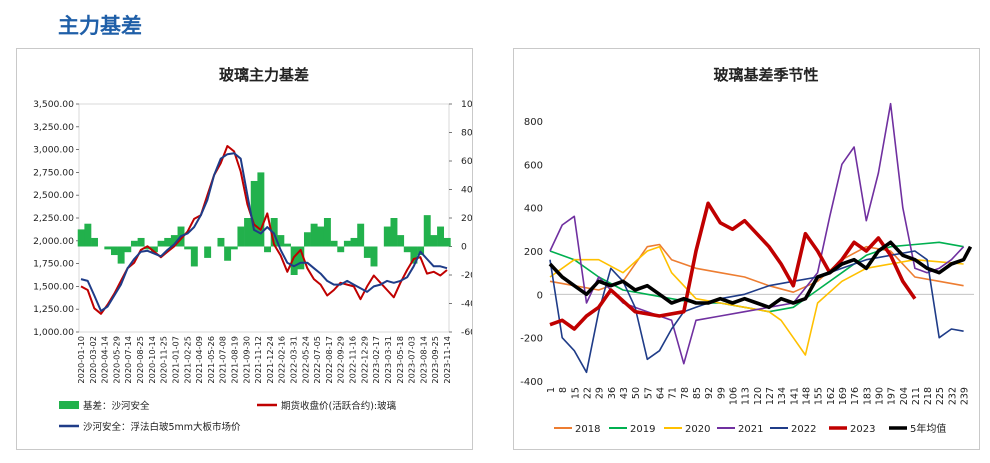  What do you see at coordinates (916, 396) in the screenshot?
I see `x-tick-label: 211` at bounding box center [916, 396].